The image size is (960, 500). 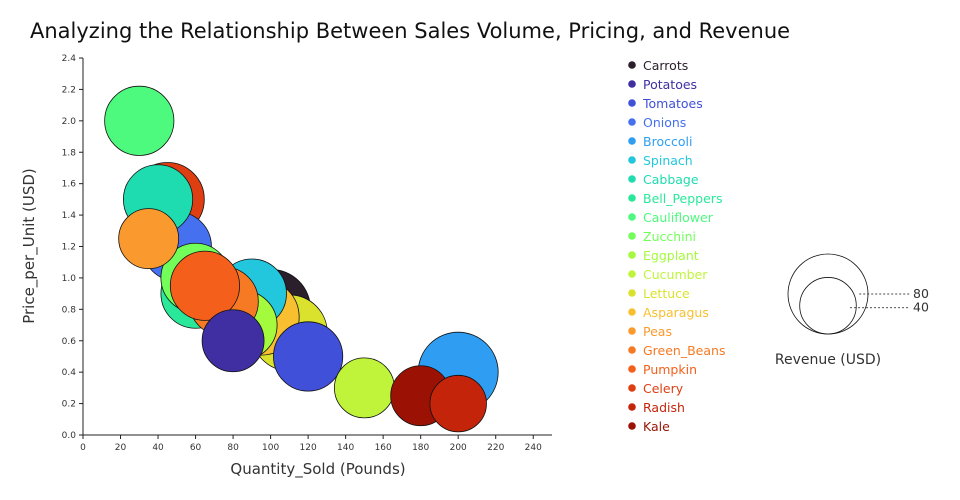 What do you see at coordinates (828, 360) in the screenshot?
I see `size-legend-title: Revenue (USD)` at bounding box center [828, 360].